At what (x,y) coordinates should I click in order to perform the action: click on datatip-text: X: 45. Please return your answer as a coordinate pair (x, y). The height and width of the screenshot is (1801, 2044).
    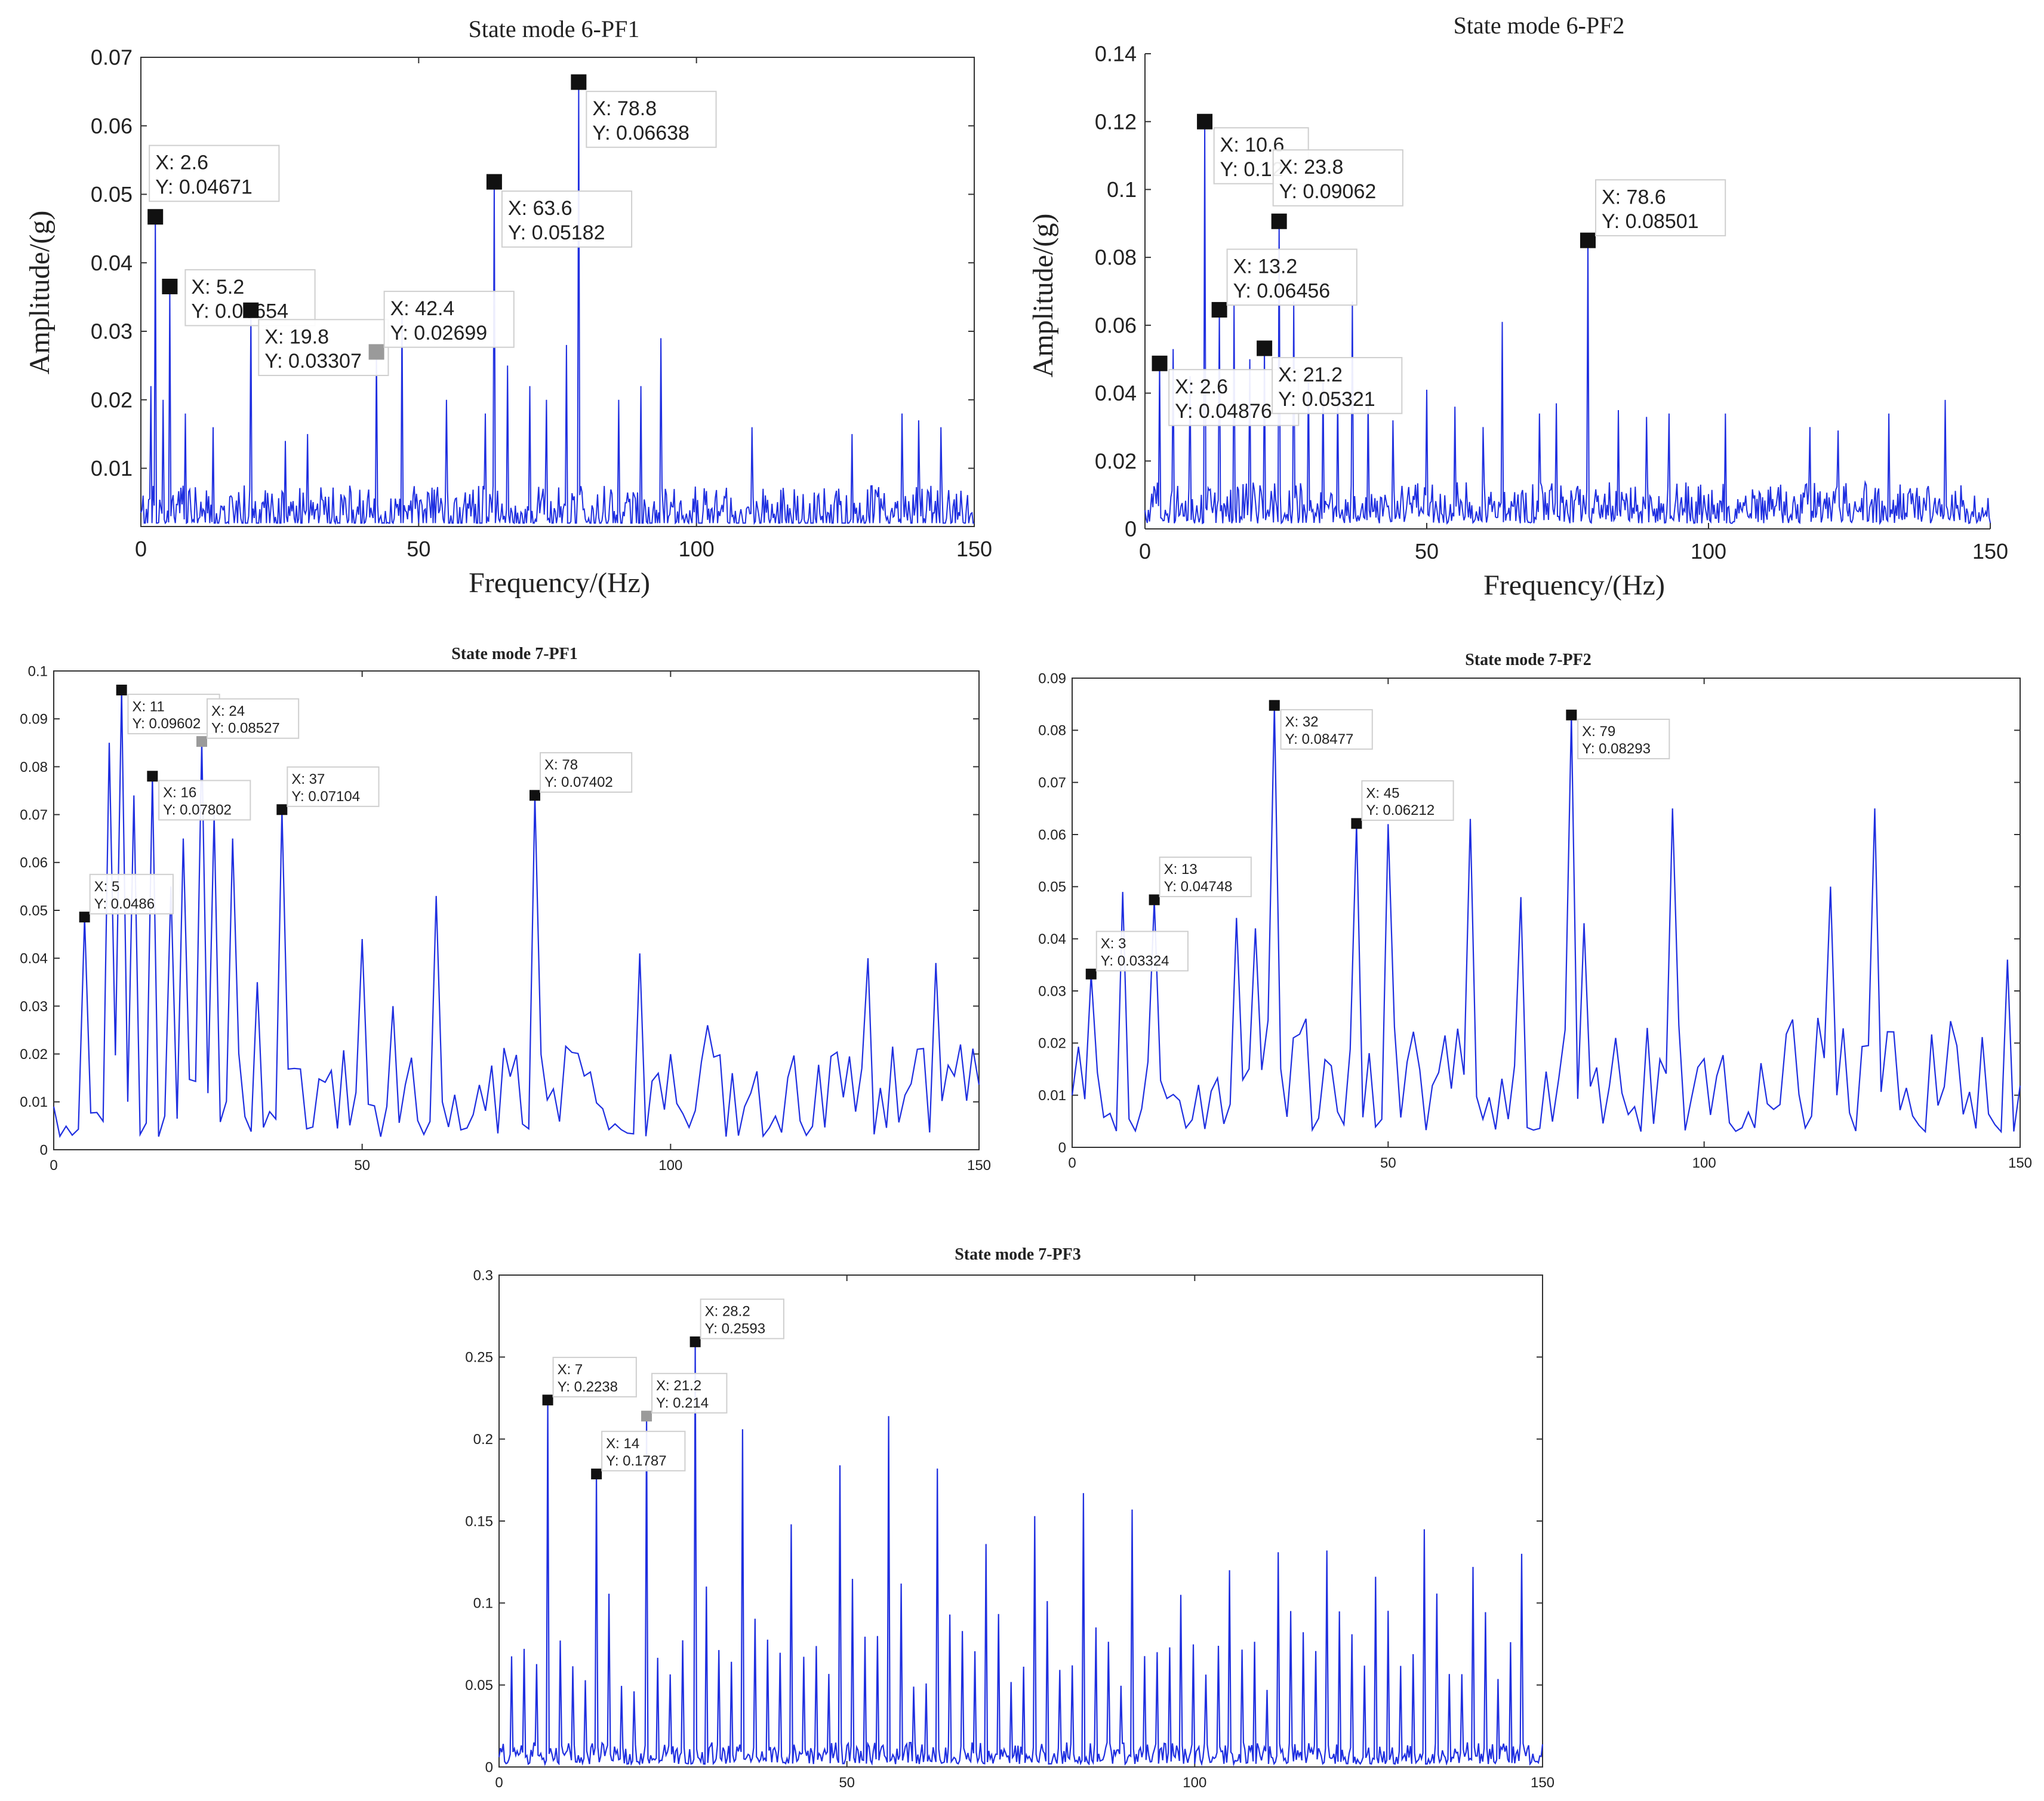
    Looking at the image, I should click on (1382, 793).